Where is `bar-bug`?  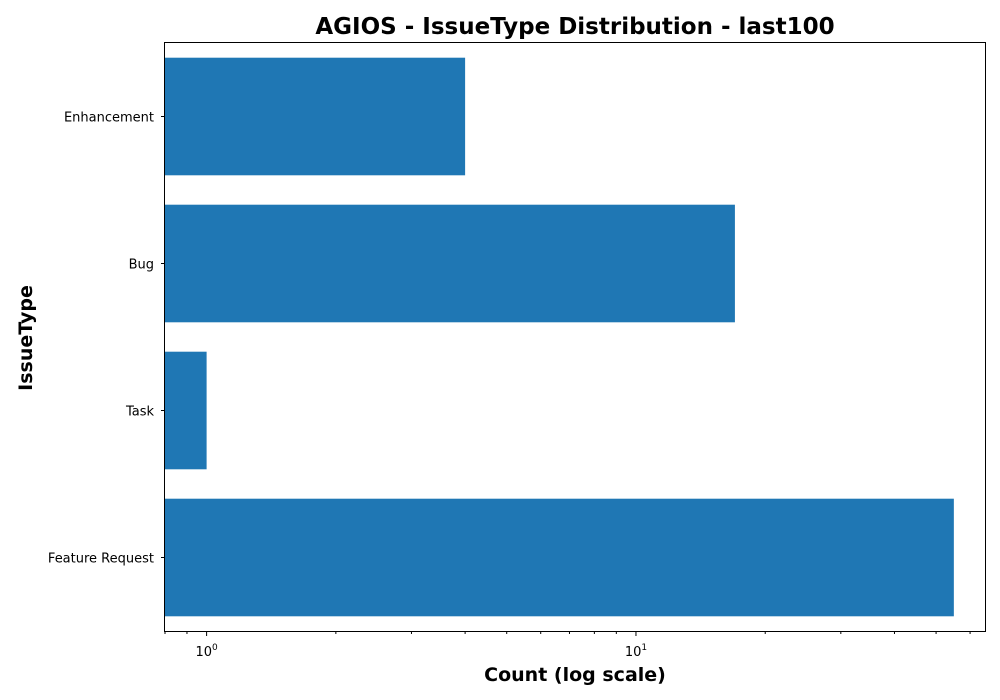 bar-bug is located at coordinates (450, 263).